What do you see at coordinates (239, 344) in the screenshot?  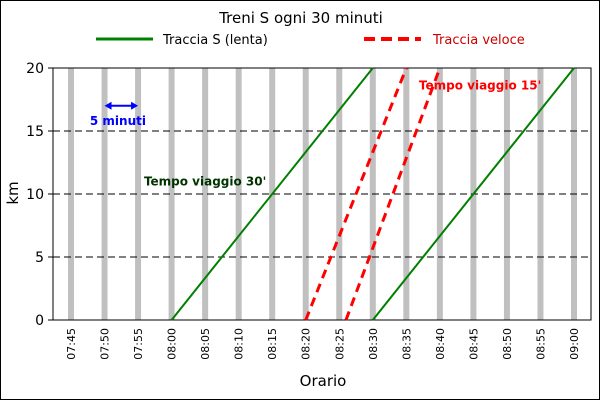 I see `x-tick-label: 08:10` at bounding box center [239, 344].